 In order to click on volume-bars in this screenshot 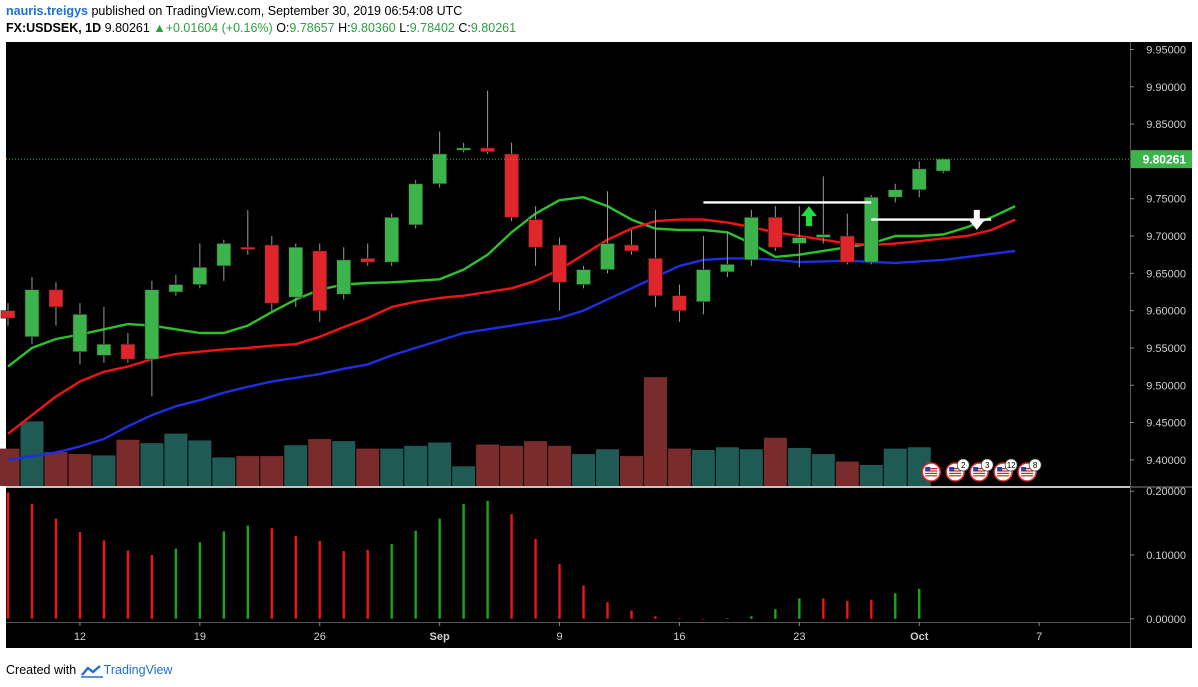, I will do `click(465, 431)`.